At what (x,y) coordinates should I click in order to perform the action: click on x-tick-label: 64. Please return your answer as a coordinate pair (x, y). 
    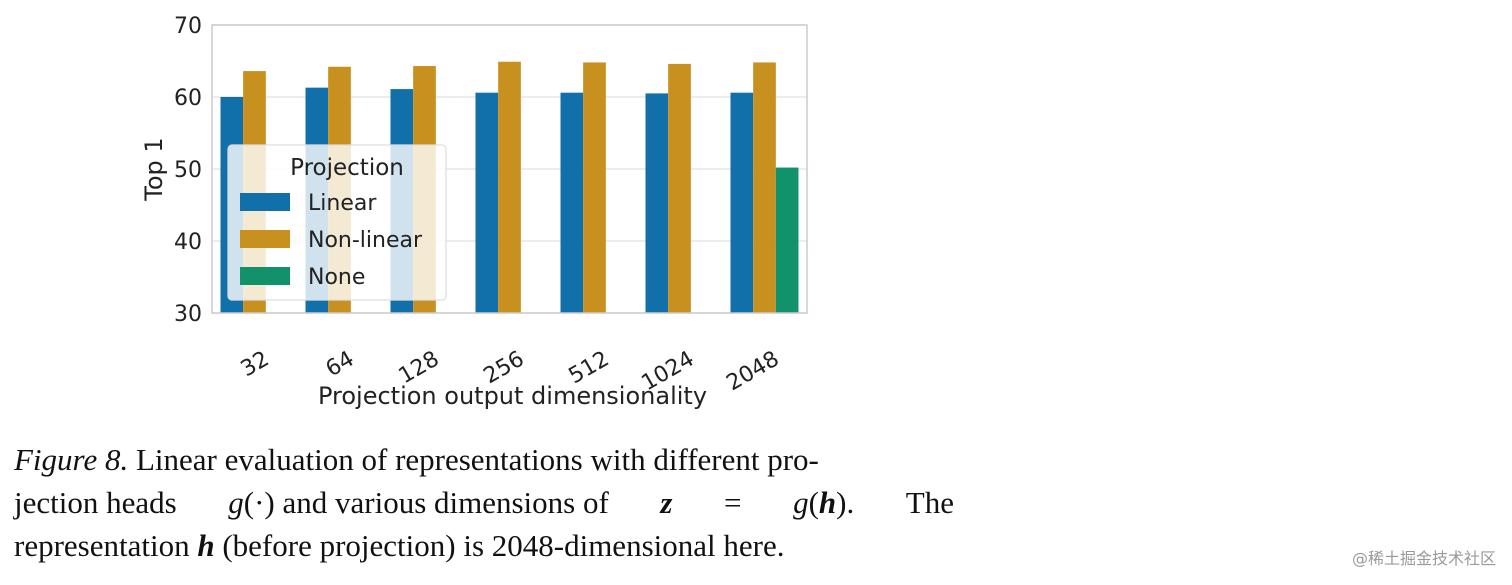
    Looking at the image, I should click on (340, 365).